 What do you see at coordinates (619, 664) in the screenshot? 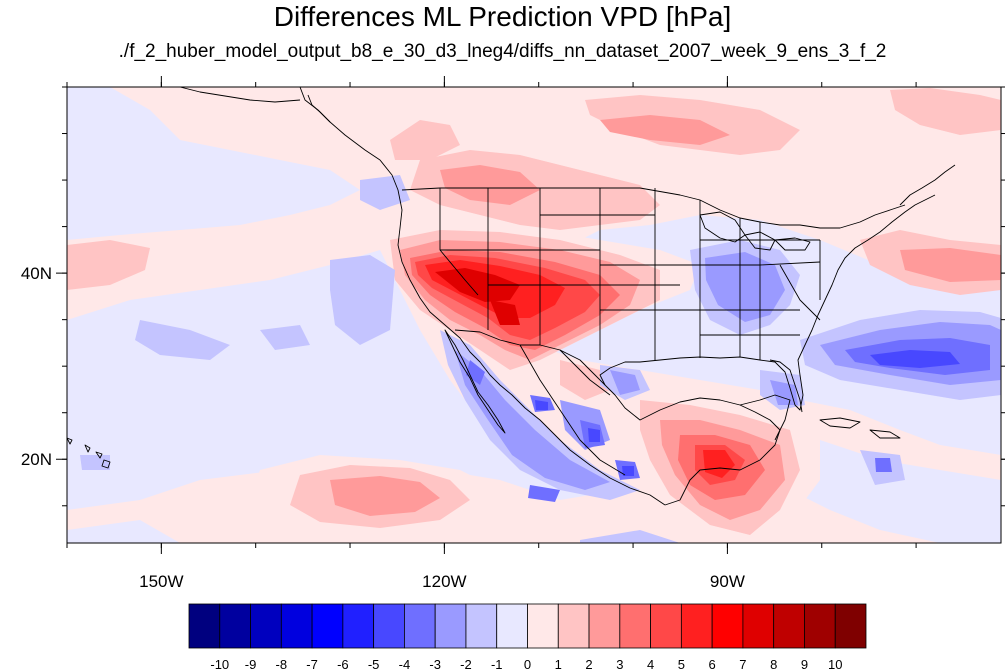
I see `colorbar-label: 3` at bounding box center [619, 664].